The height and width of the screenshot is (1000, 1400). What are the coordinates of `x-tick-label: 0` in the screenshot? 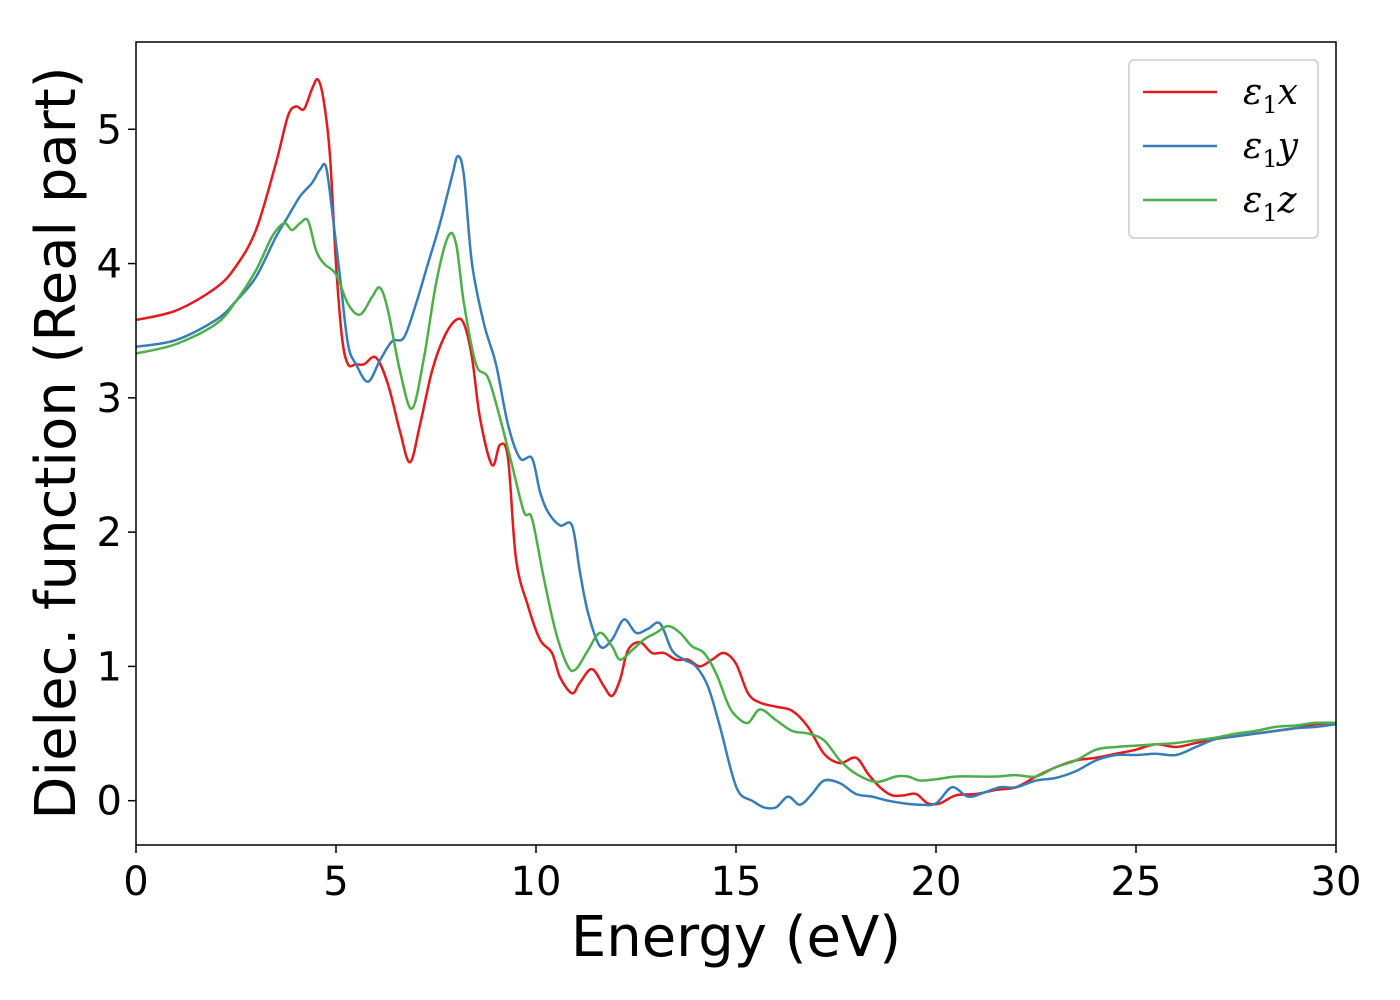 It's located at (135, 882).